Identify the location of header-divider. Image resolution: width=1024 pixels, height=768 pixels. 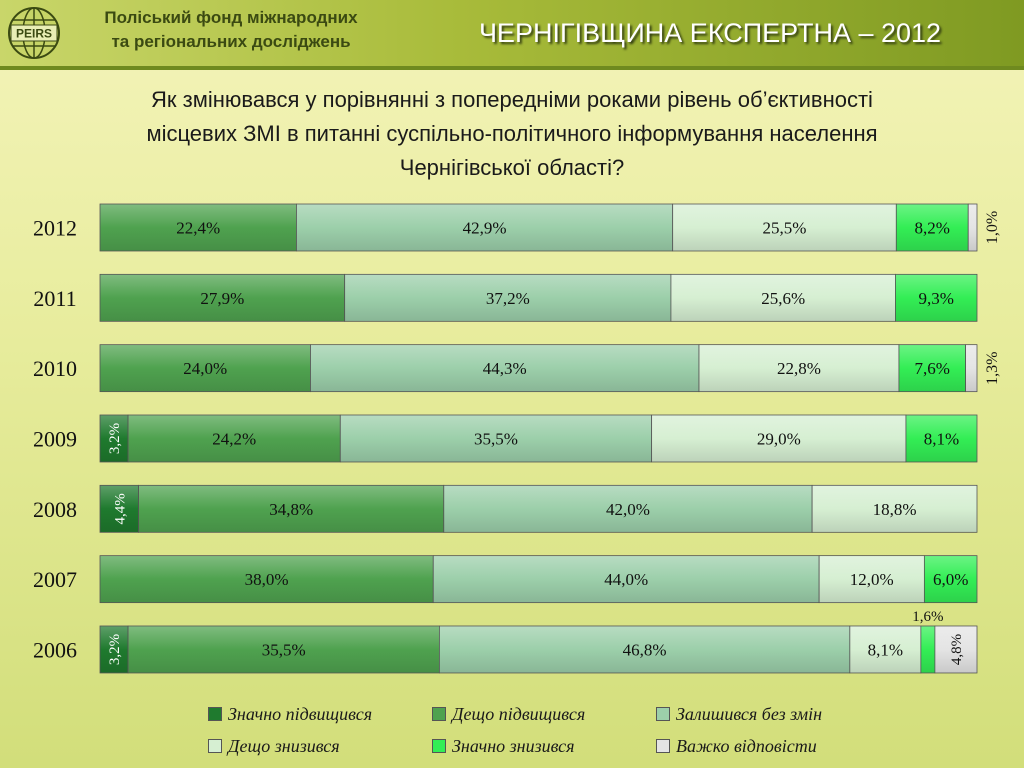
(512, 68).